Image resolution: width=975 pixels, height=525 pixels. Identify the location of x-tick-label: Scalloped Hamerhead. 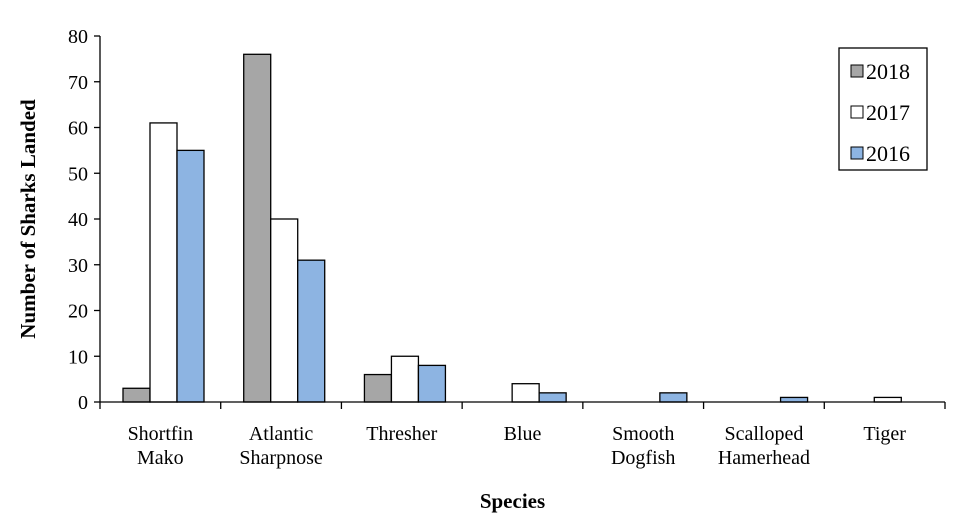
(764, 446).